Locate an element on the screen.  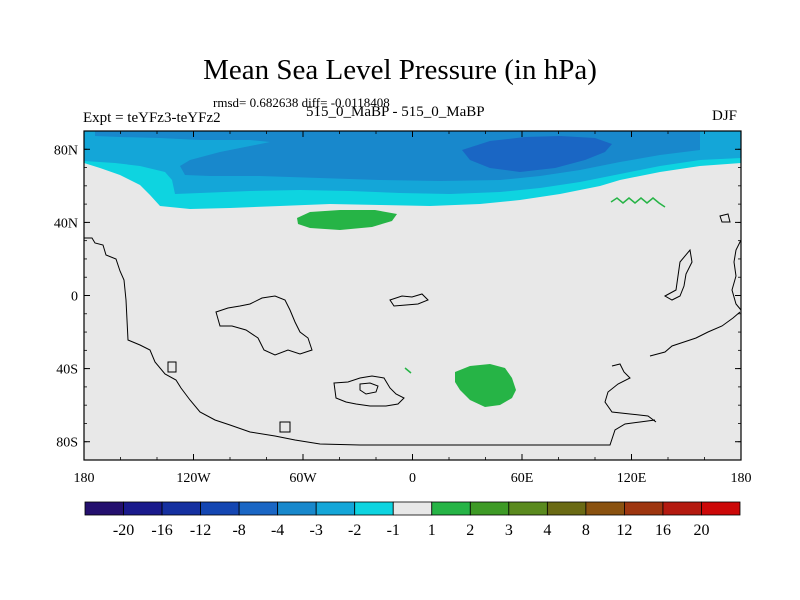
coastline-island-south is located at coordinates (285, 427).